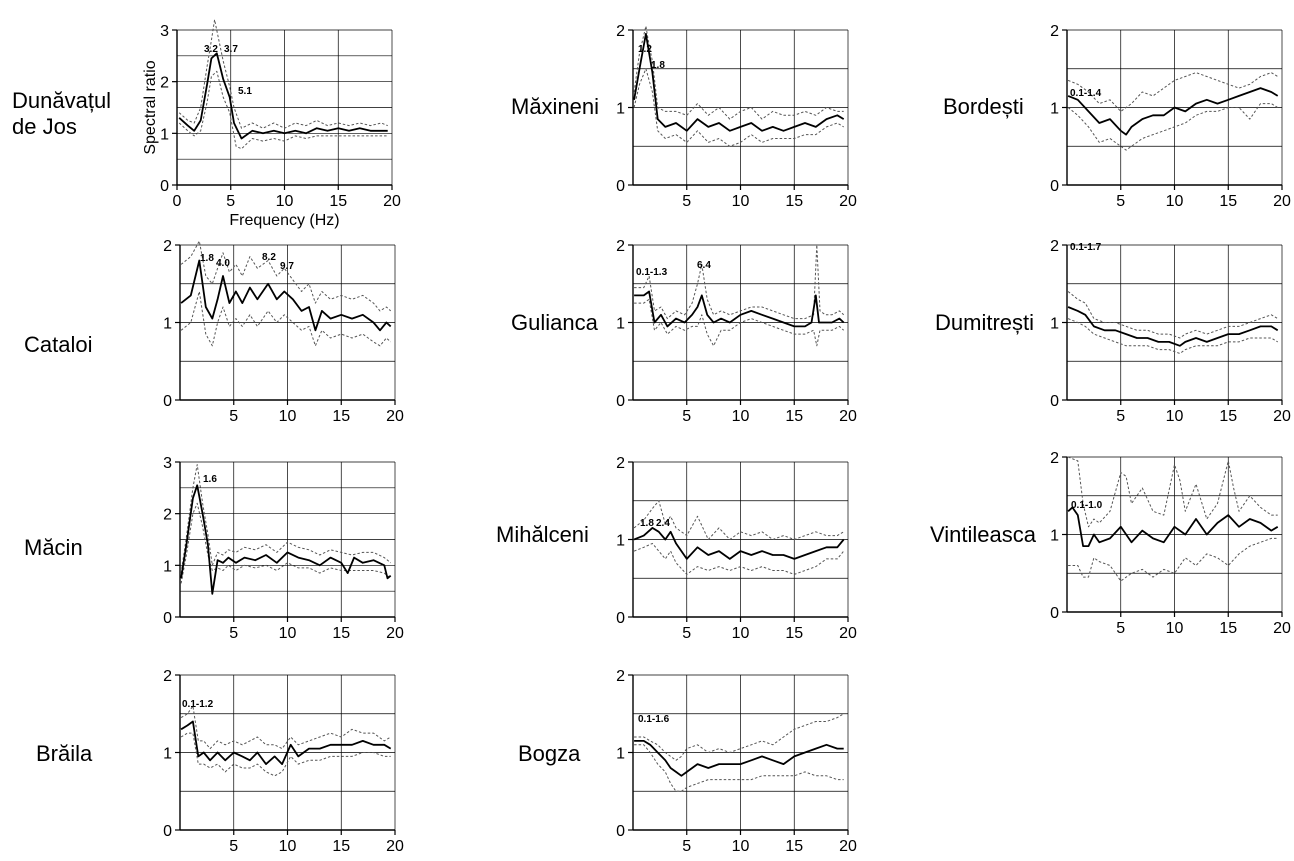 This screenshot has height=861, width=1294. Describe the element at coordinates (58, 344) in the screenshot. I see `station-label: Cataloi` at that location.